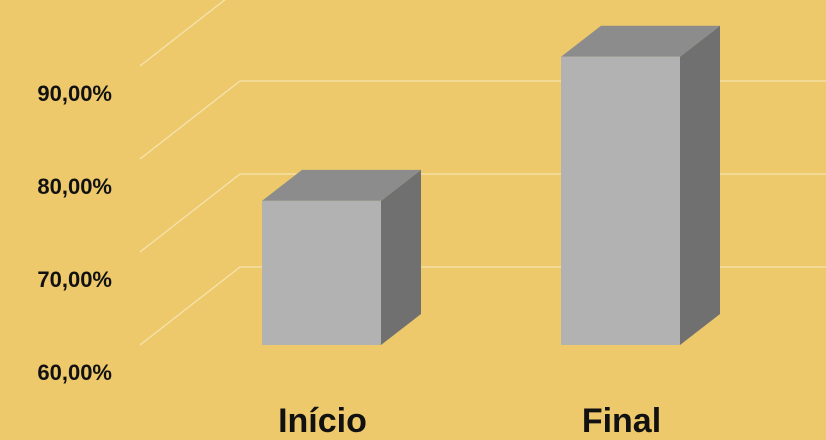 Image resolution: width=826 pixels, height=440 pixels. Describe the element at coordinates (74, 372) in the screenshot. I see `y-tick-label: 60,00%` at that location.